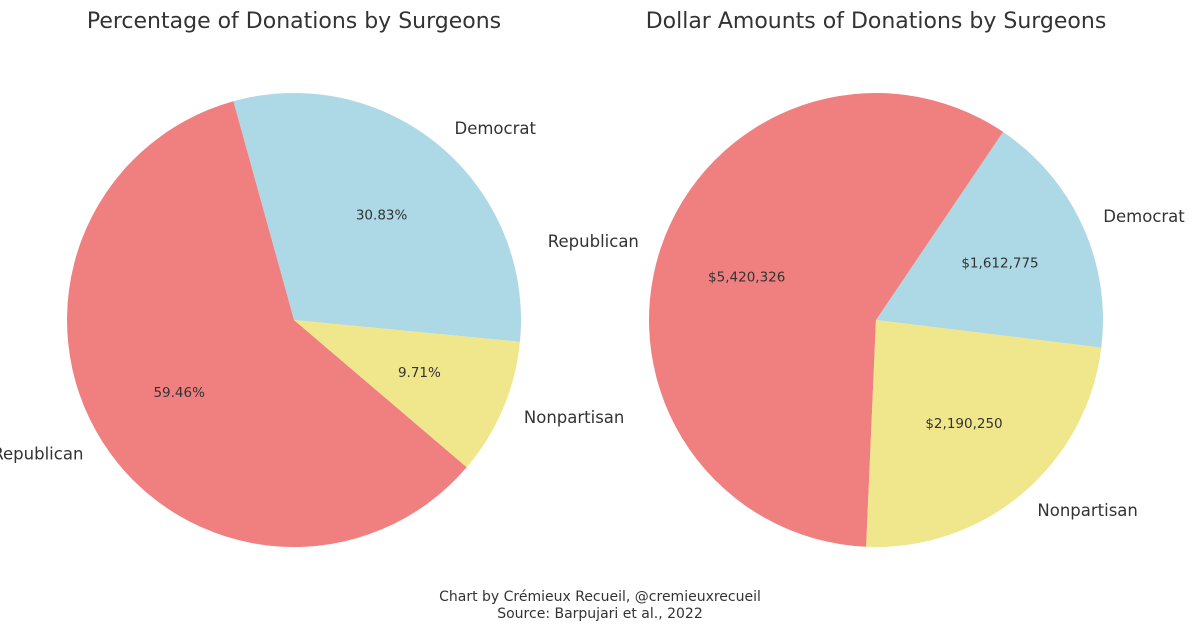 This screenshot has width=1200, height=632. Describe the element at coordinates (419, 373) in the screenshot. I see `value-label-nonpartisan: 9.71%` at that location.